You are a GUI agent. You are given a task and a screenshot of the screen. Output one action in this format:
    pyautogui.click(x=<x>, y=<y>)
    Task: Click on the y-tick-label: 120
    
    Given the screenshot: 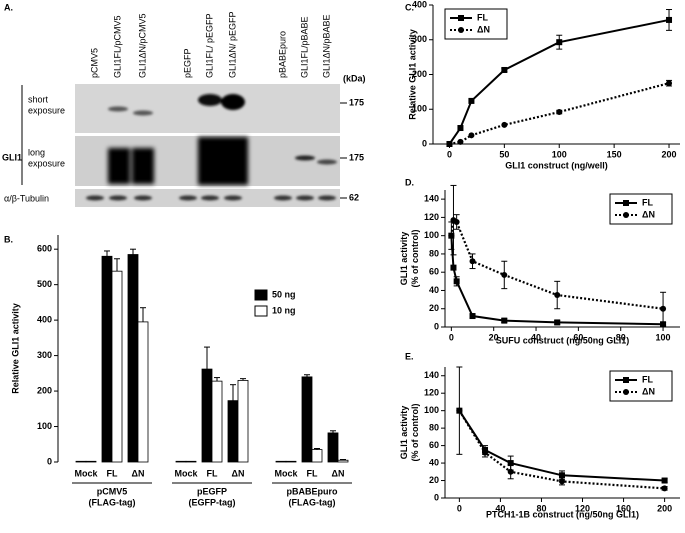 What is the action you would take?
    pyautogui.click(x=431, y=393)
    